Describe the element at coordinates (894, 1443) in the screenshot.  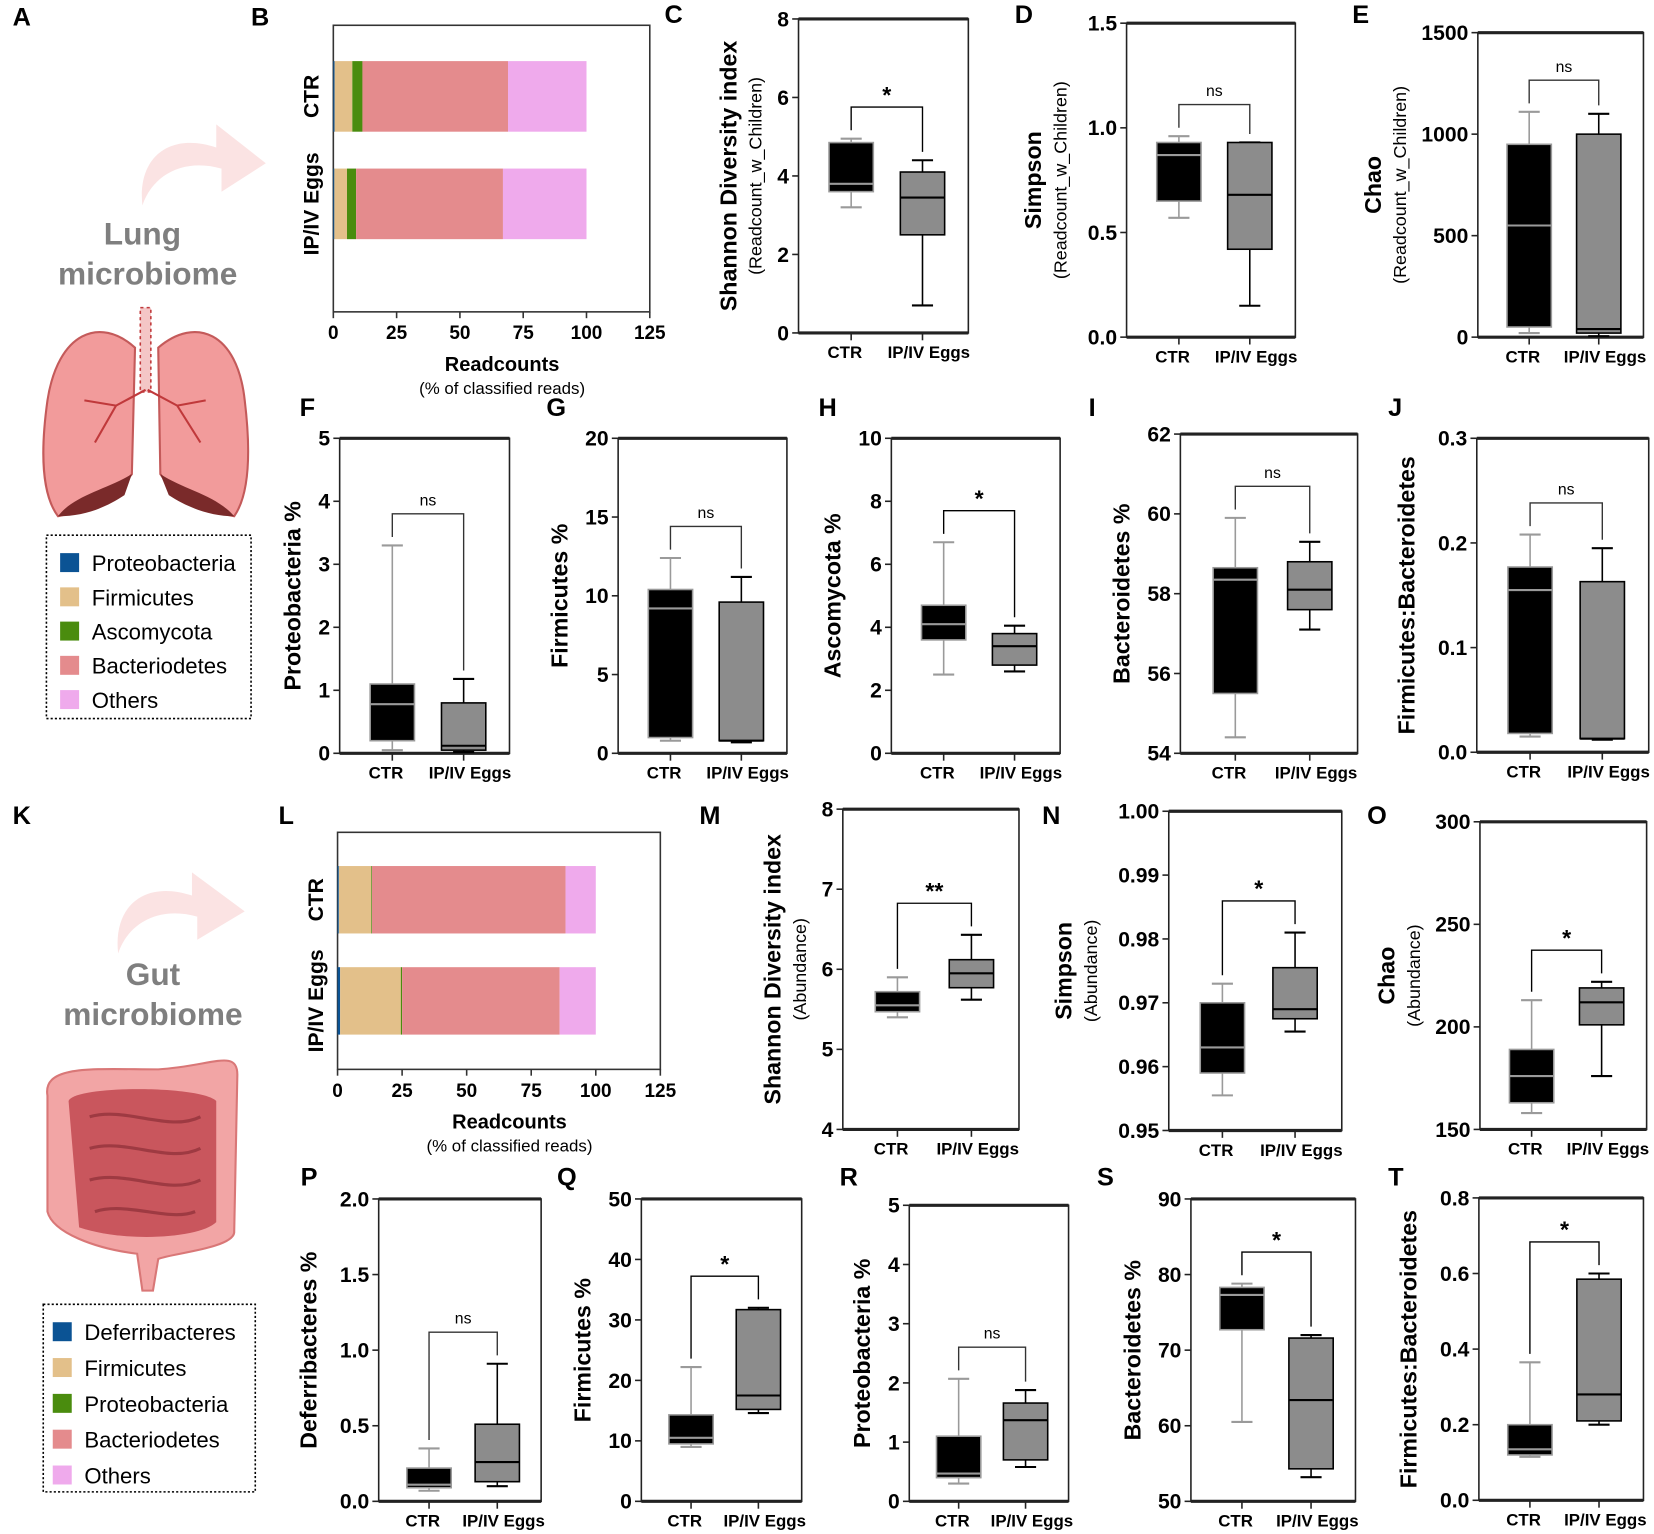
I see `y-tick-label: 1` at that location.